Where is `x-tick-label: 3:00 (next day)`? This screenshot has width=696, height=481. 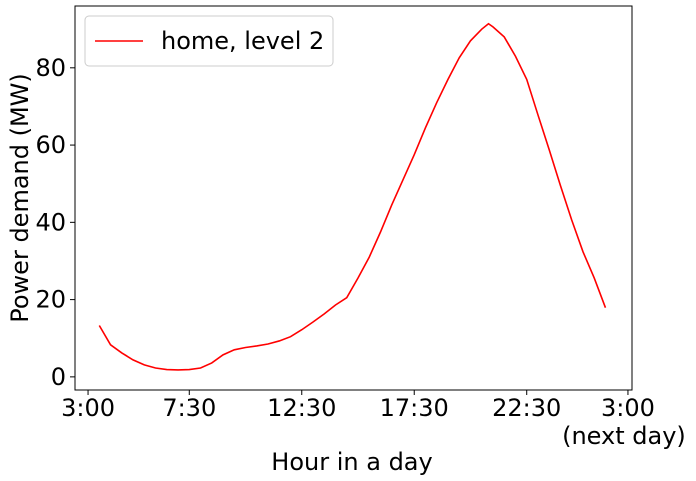 x-tick-label: 3:00 (next day) is located at coordinates (624, 422).